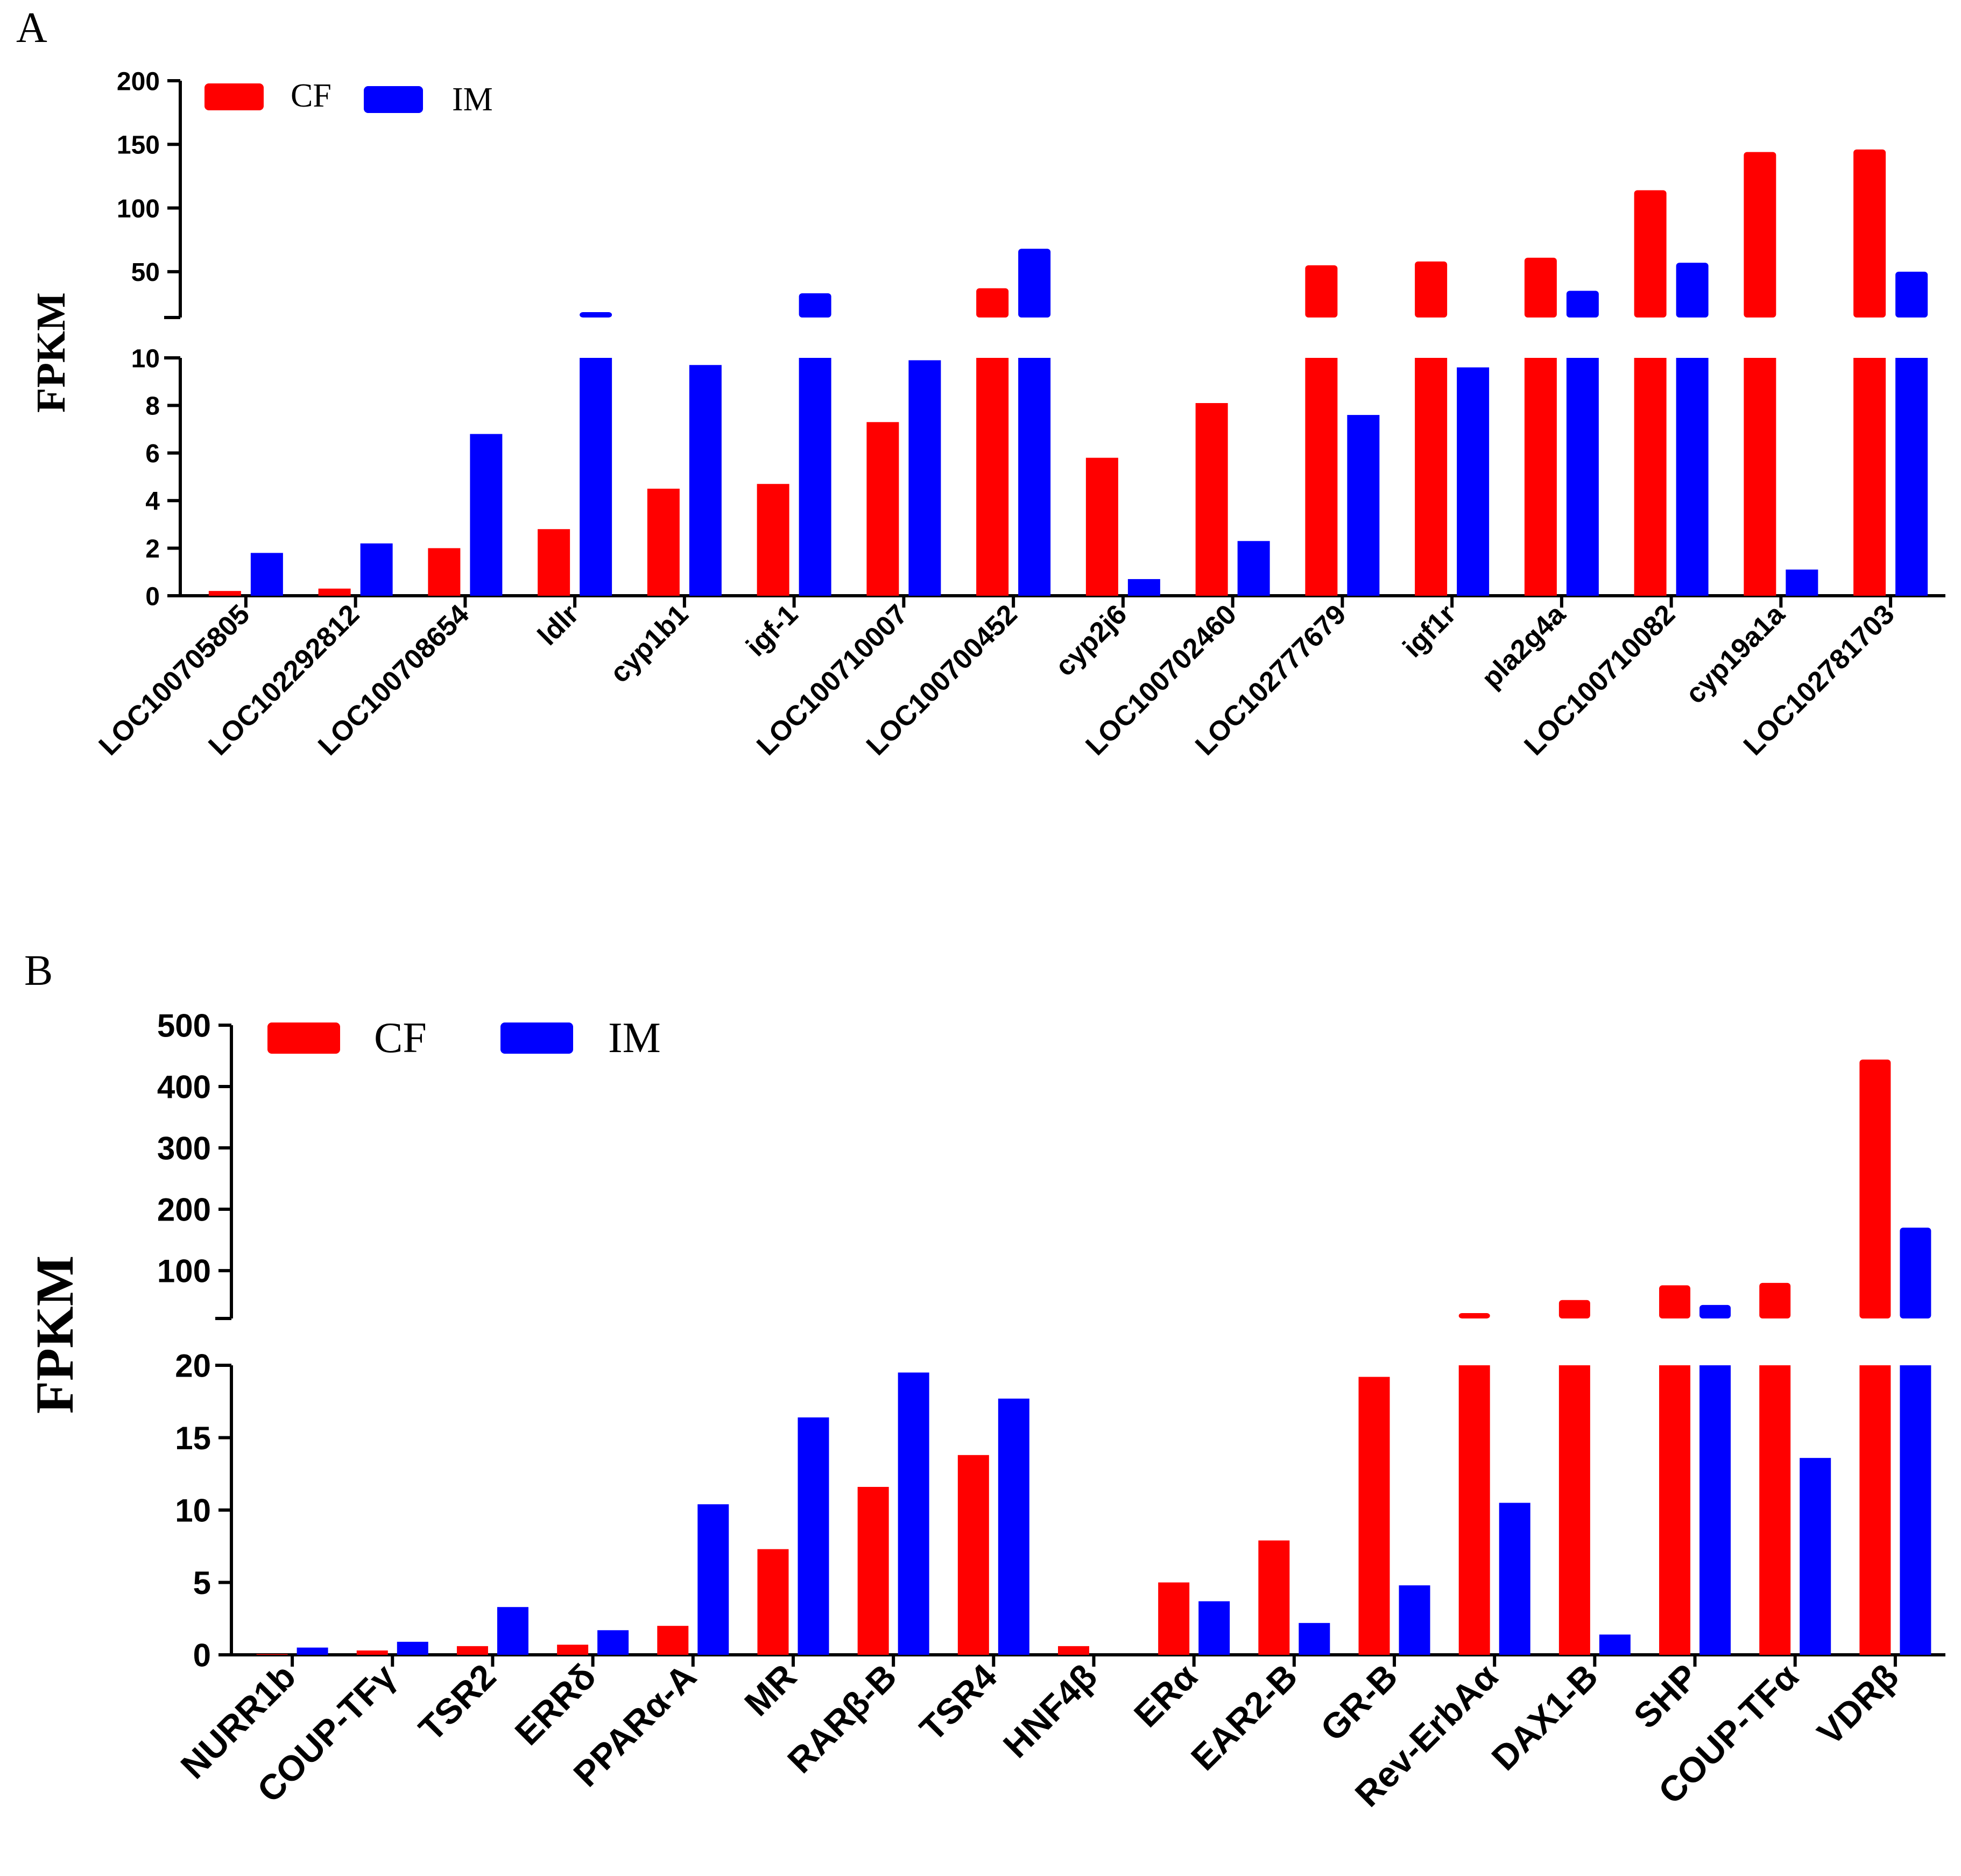 The image size is (1961, 1876). What do you see at coordinates (1034, 283) in the screenshot?
I see `bar-im-7-upper` at bounding box center [1034, 283].